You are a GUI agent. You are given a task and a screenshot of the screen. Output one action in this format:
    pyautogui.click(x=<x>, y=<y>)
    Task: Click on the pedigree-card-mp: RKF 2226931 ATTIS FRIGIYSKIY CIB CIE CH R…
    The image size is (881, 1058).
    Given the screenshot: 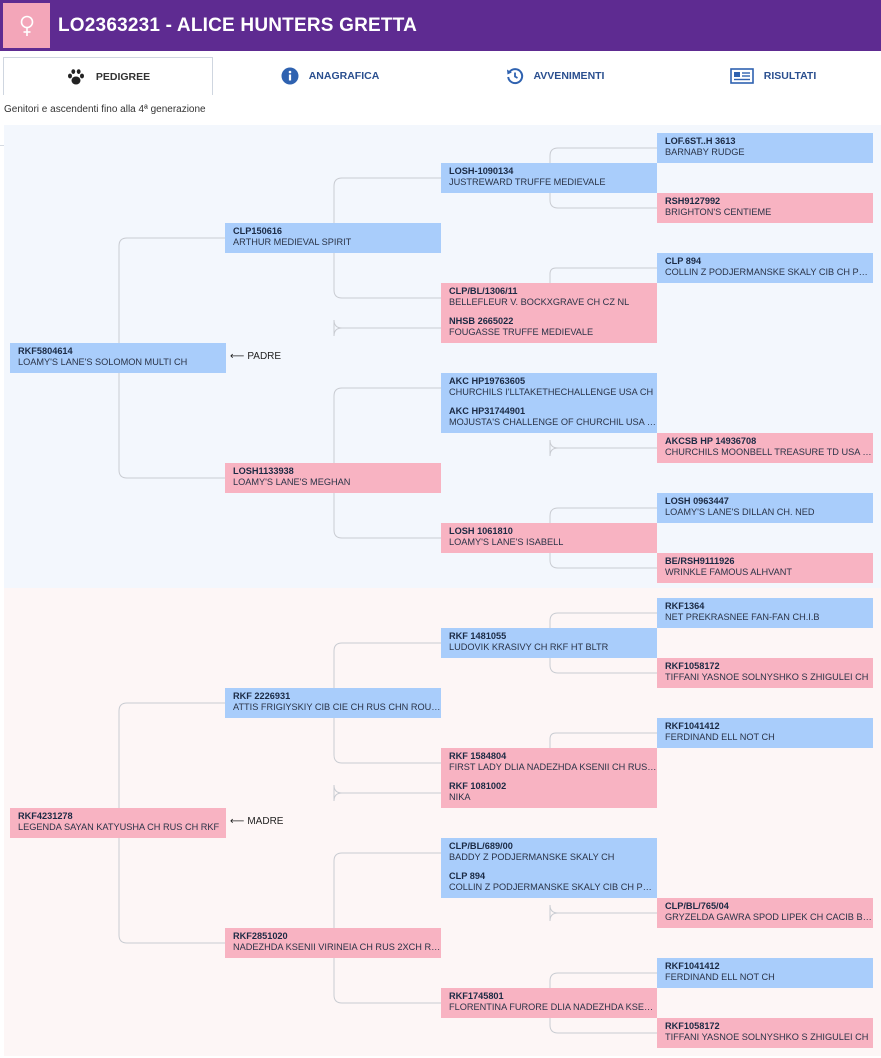 What is the action you would take?
    pyautogui.click(x=333, y=703)
    